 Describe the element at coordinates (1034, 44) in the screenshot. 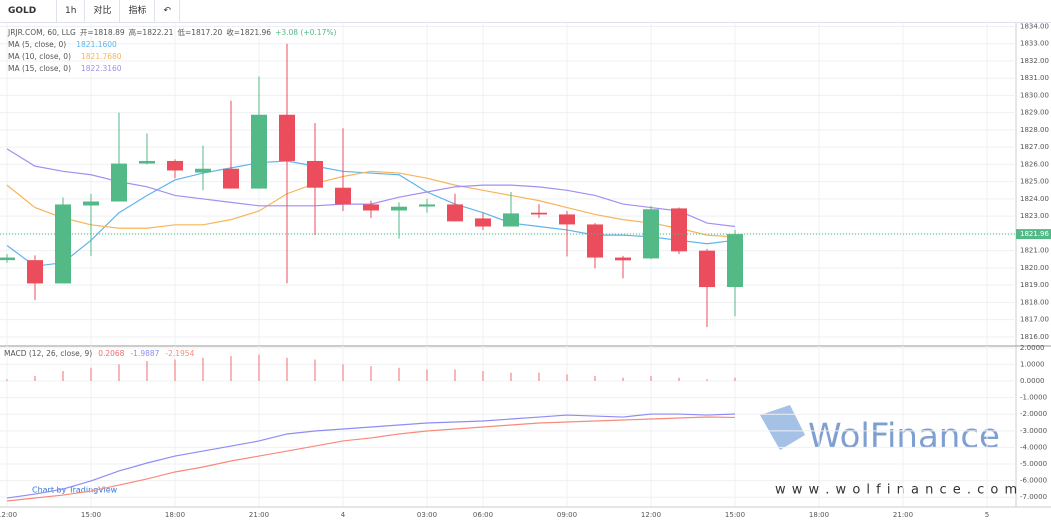

I see `y-tick-label: 1833.00` at that location.